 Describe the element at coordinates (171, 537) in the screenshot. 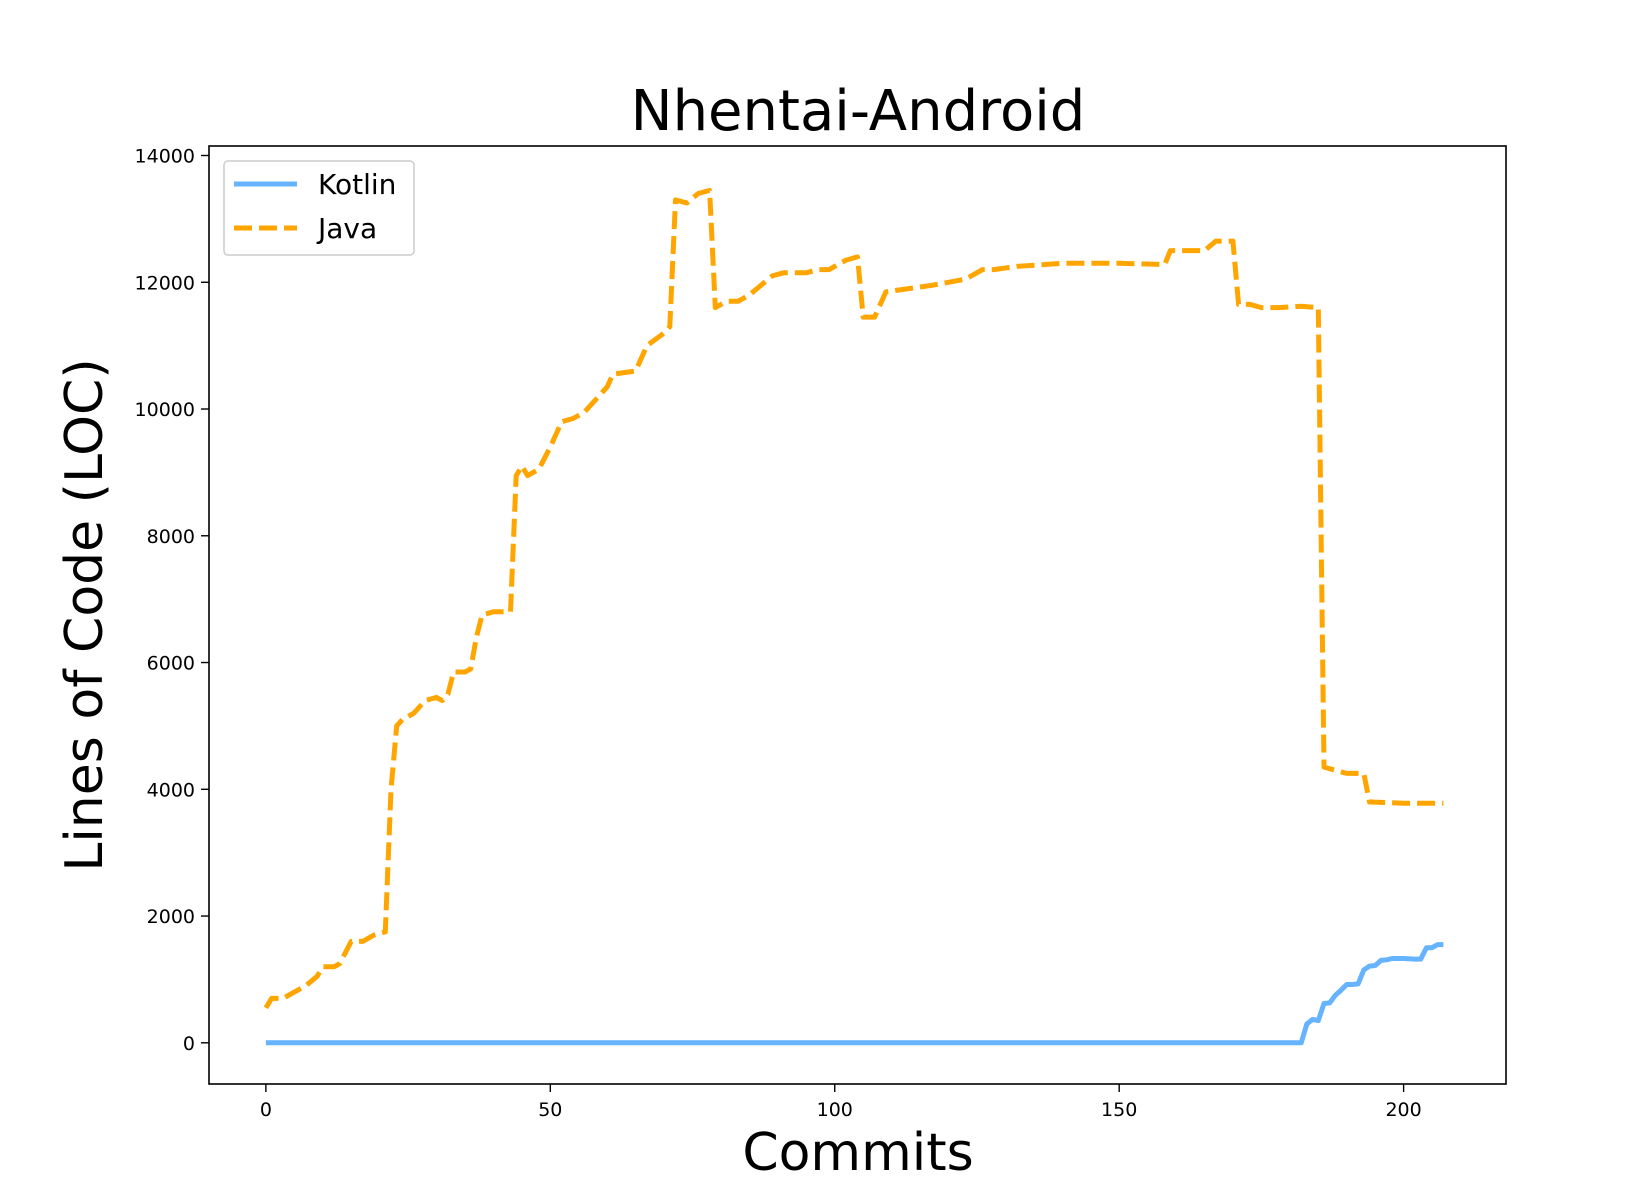

I see `y-tick-label: 8000` at that location.